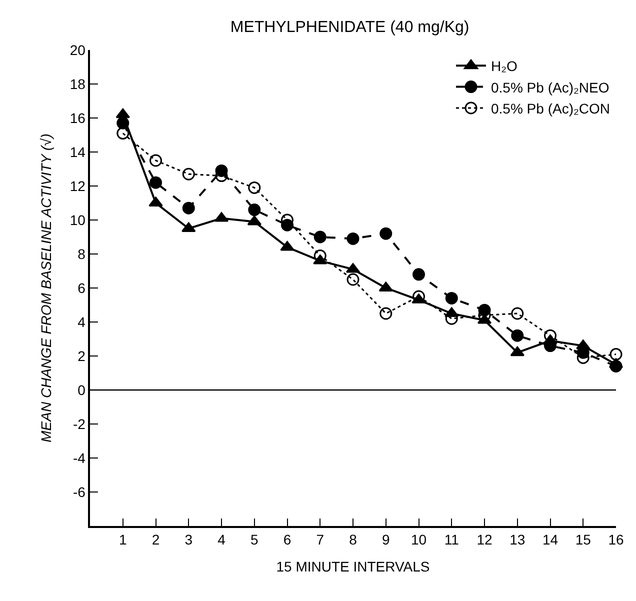 The height and width of the screenshot is (601, 636). I want to click on x-tick-label: 5, so click(254, 540).